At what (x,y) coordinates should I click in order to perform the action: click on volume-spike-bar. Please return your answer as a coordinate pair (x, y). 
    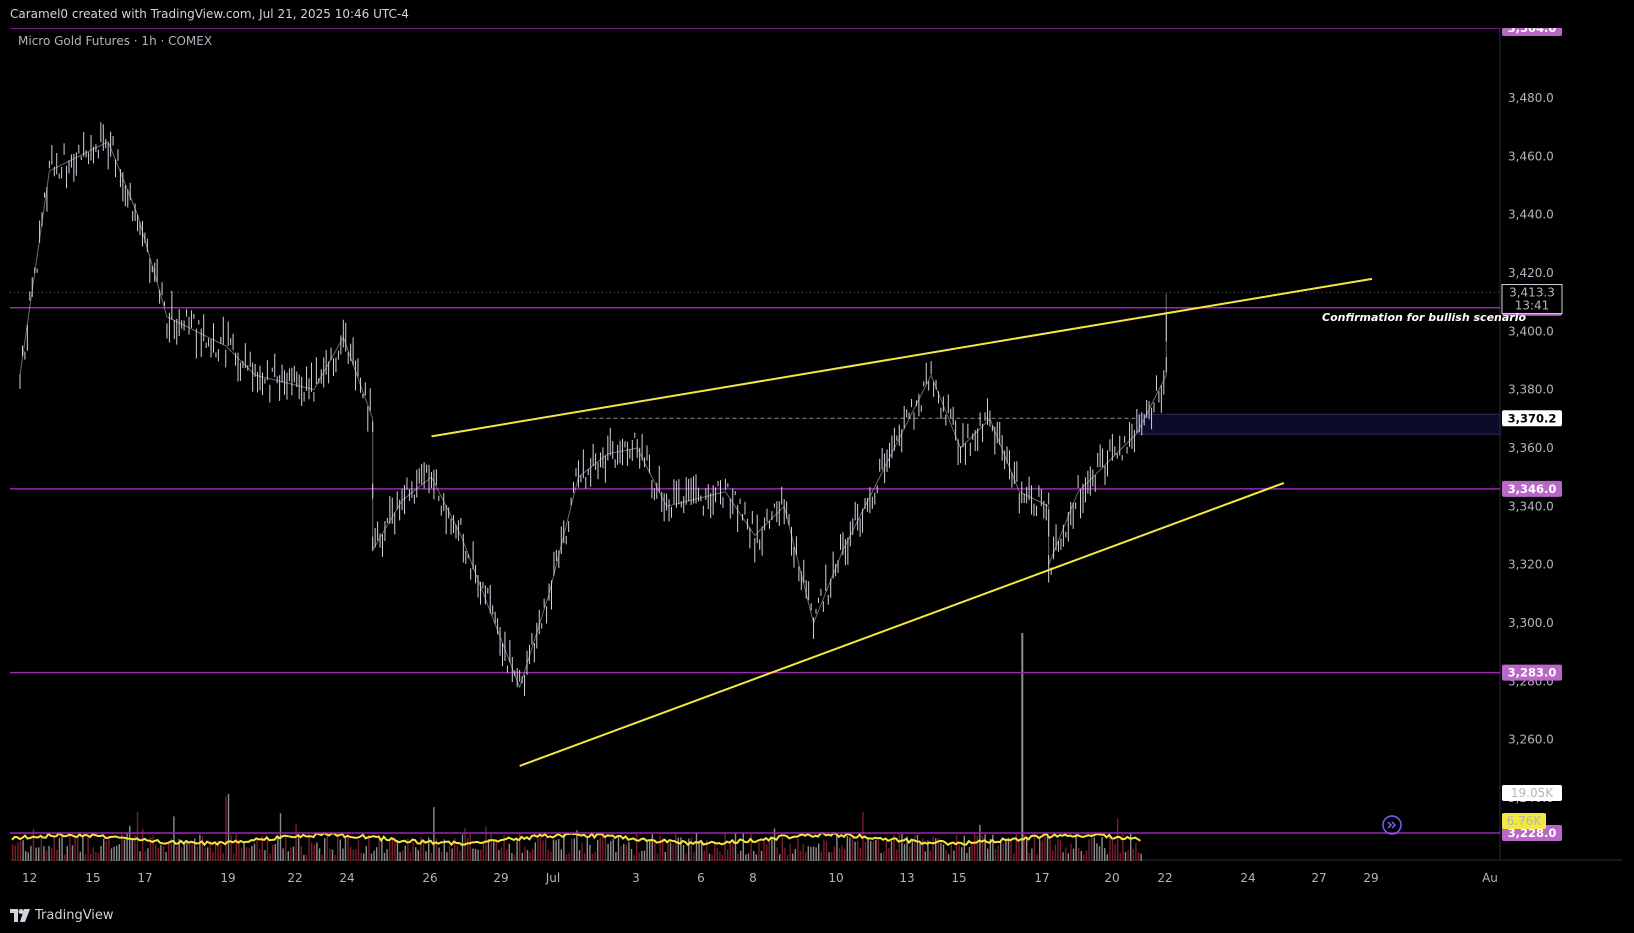
    Looking at the image, I should click on (1022, 747).